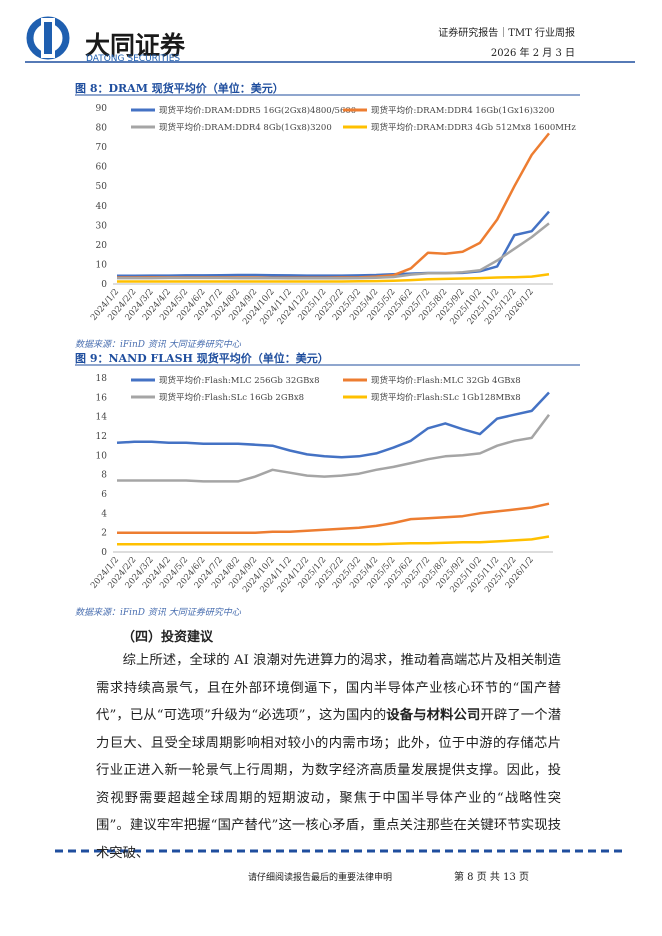 The height and width of the screenshot is (936, 662). I want to click on report-type: 证券研究报告｜TMT 行业周报, so click(506, 33).